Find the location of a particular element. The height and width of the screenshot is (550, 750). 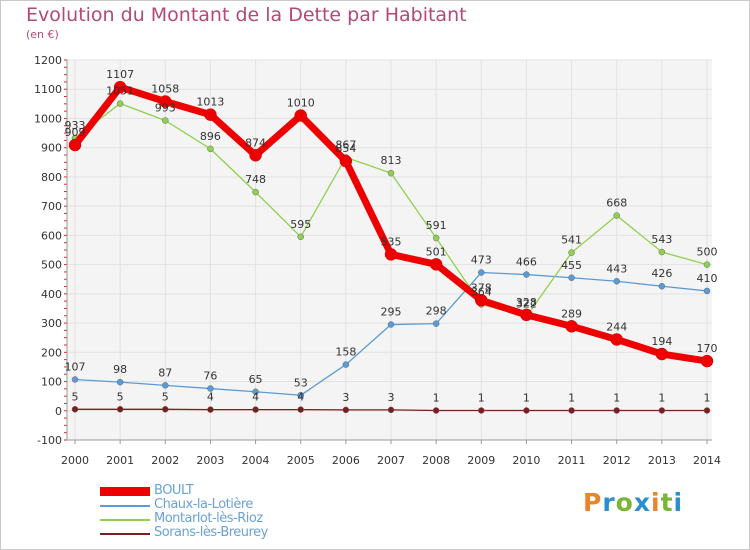

chart-subtitle: (en €) is located at coordinates (42, 34).